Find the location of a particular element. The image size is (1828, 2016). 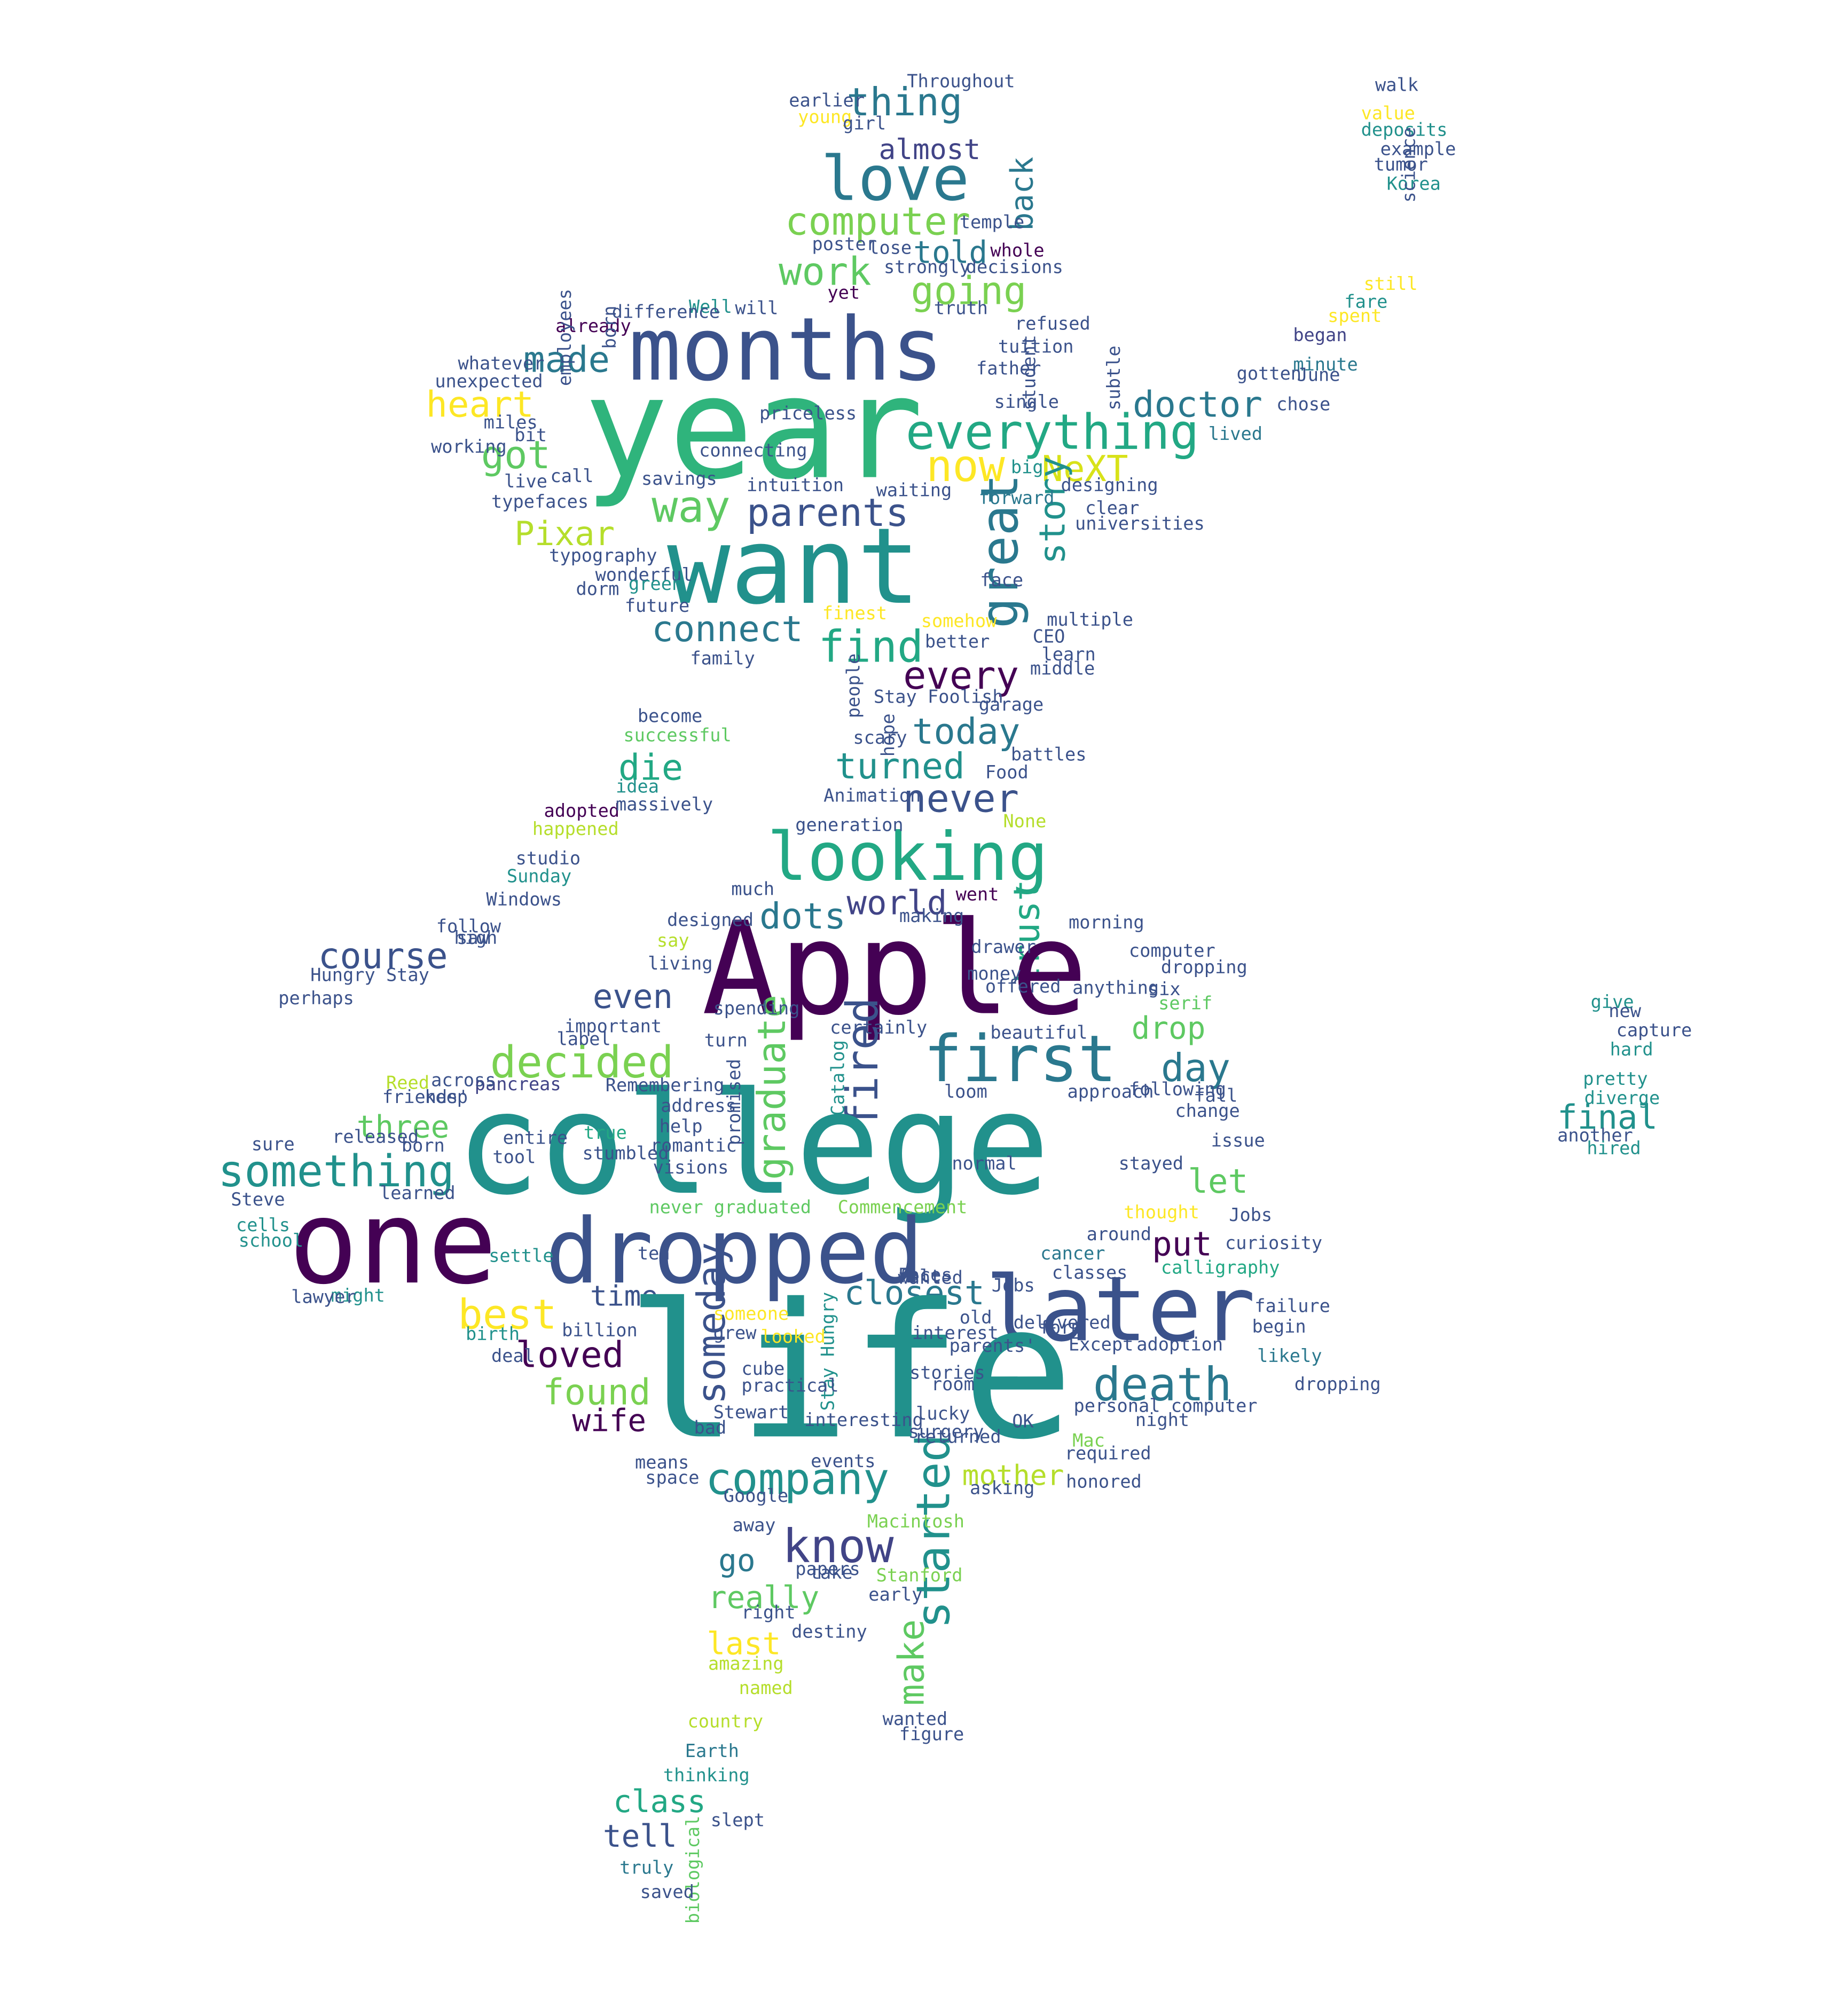

word-cloud-word: strongly is located at coordinates (927, 267).